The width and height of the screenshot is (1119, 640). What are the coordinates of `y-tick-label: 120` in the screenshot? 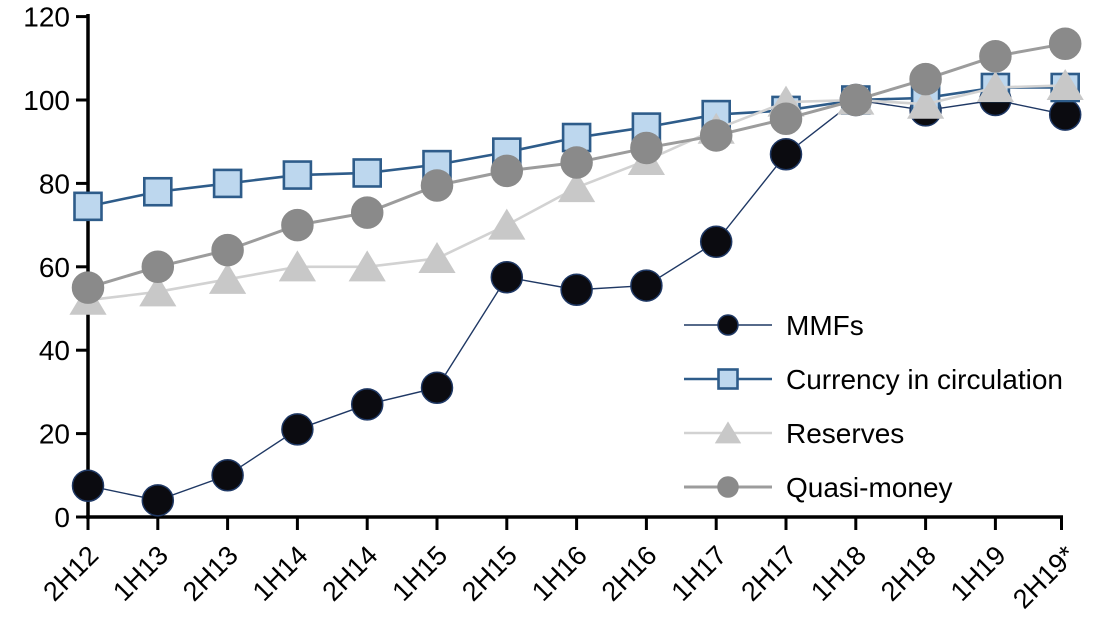 It's located at (46, 17).